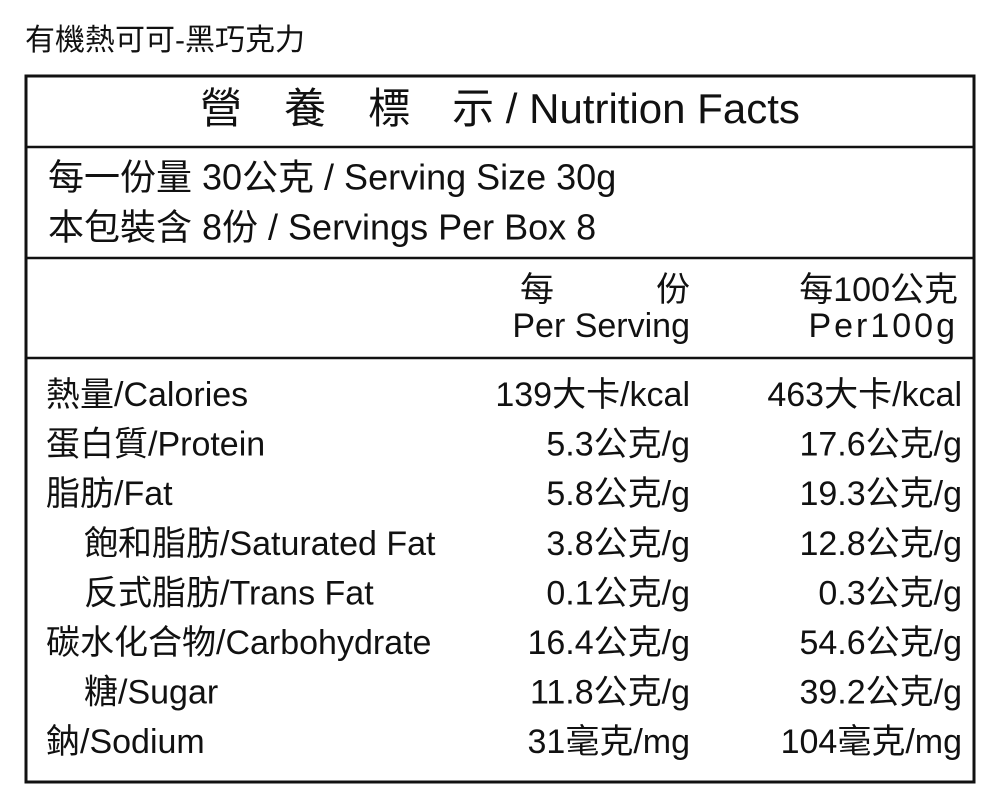 The image size is (1000, 803). Describe the element at coordinates (880, 494) in the screenshot. I see `per-100g: 19.3公克/g` at that location.